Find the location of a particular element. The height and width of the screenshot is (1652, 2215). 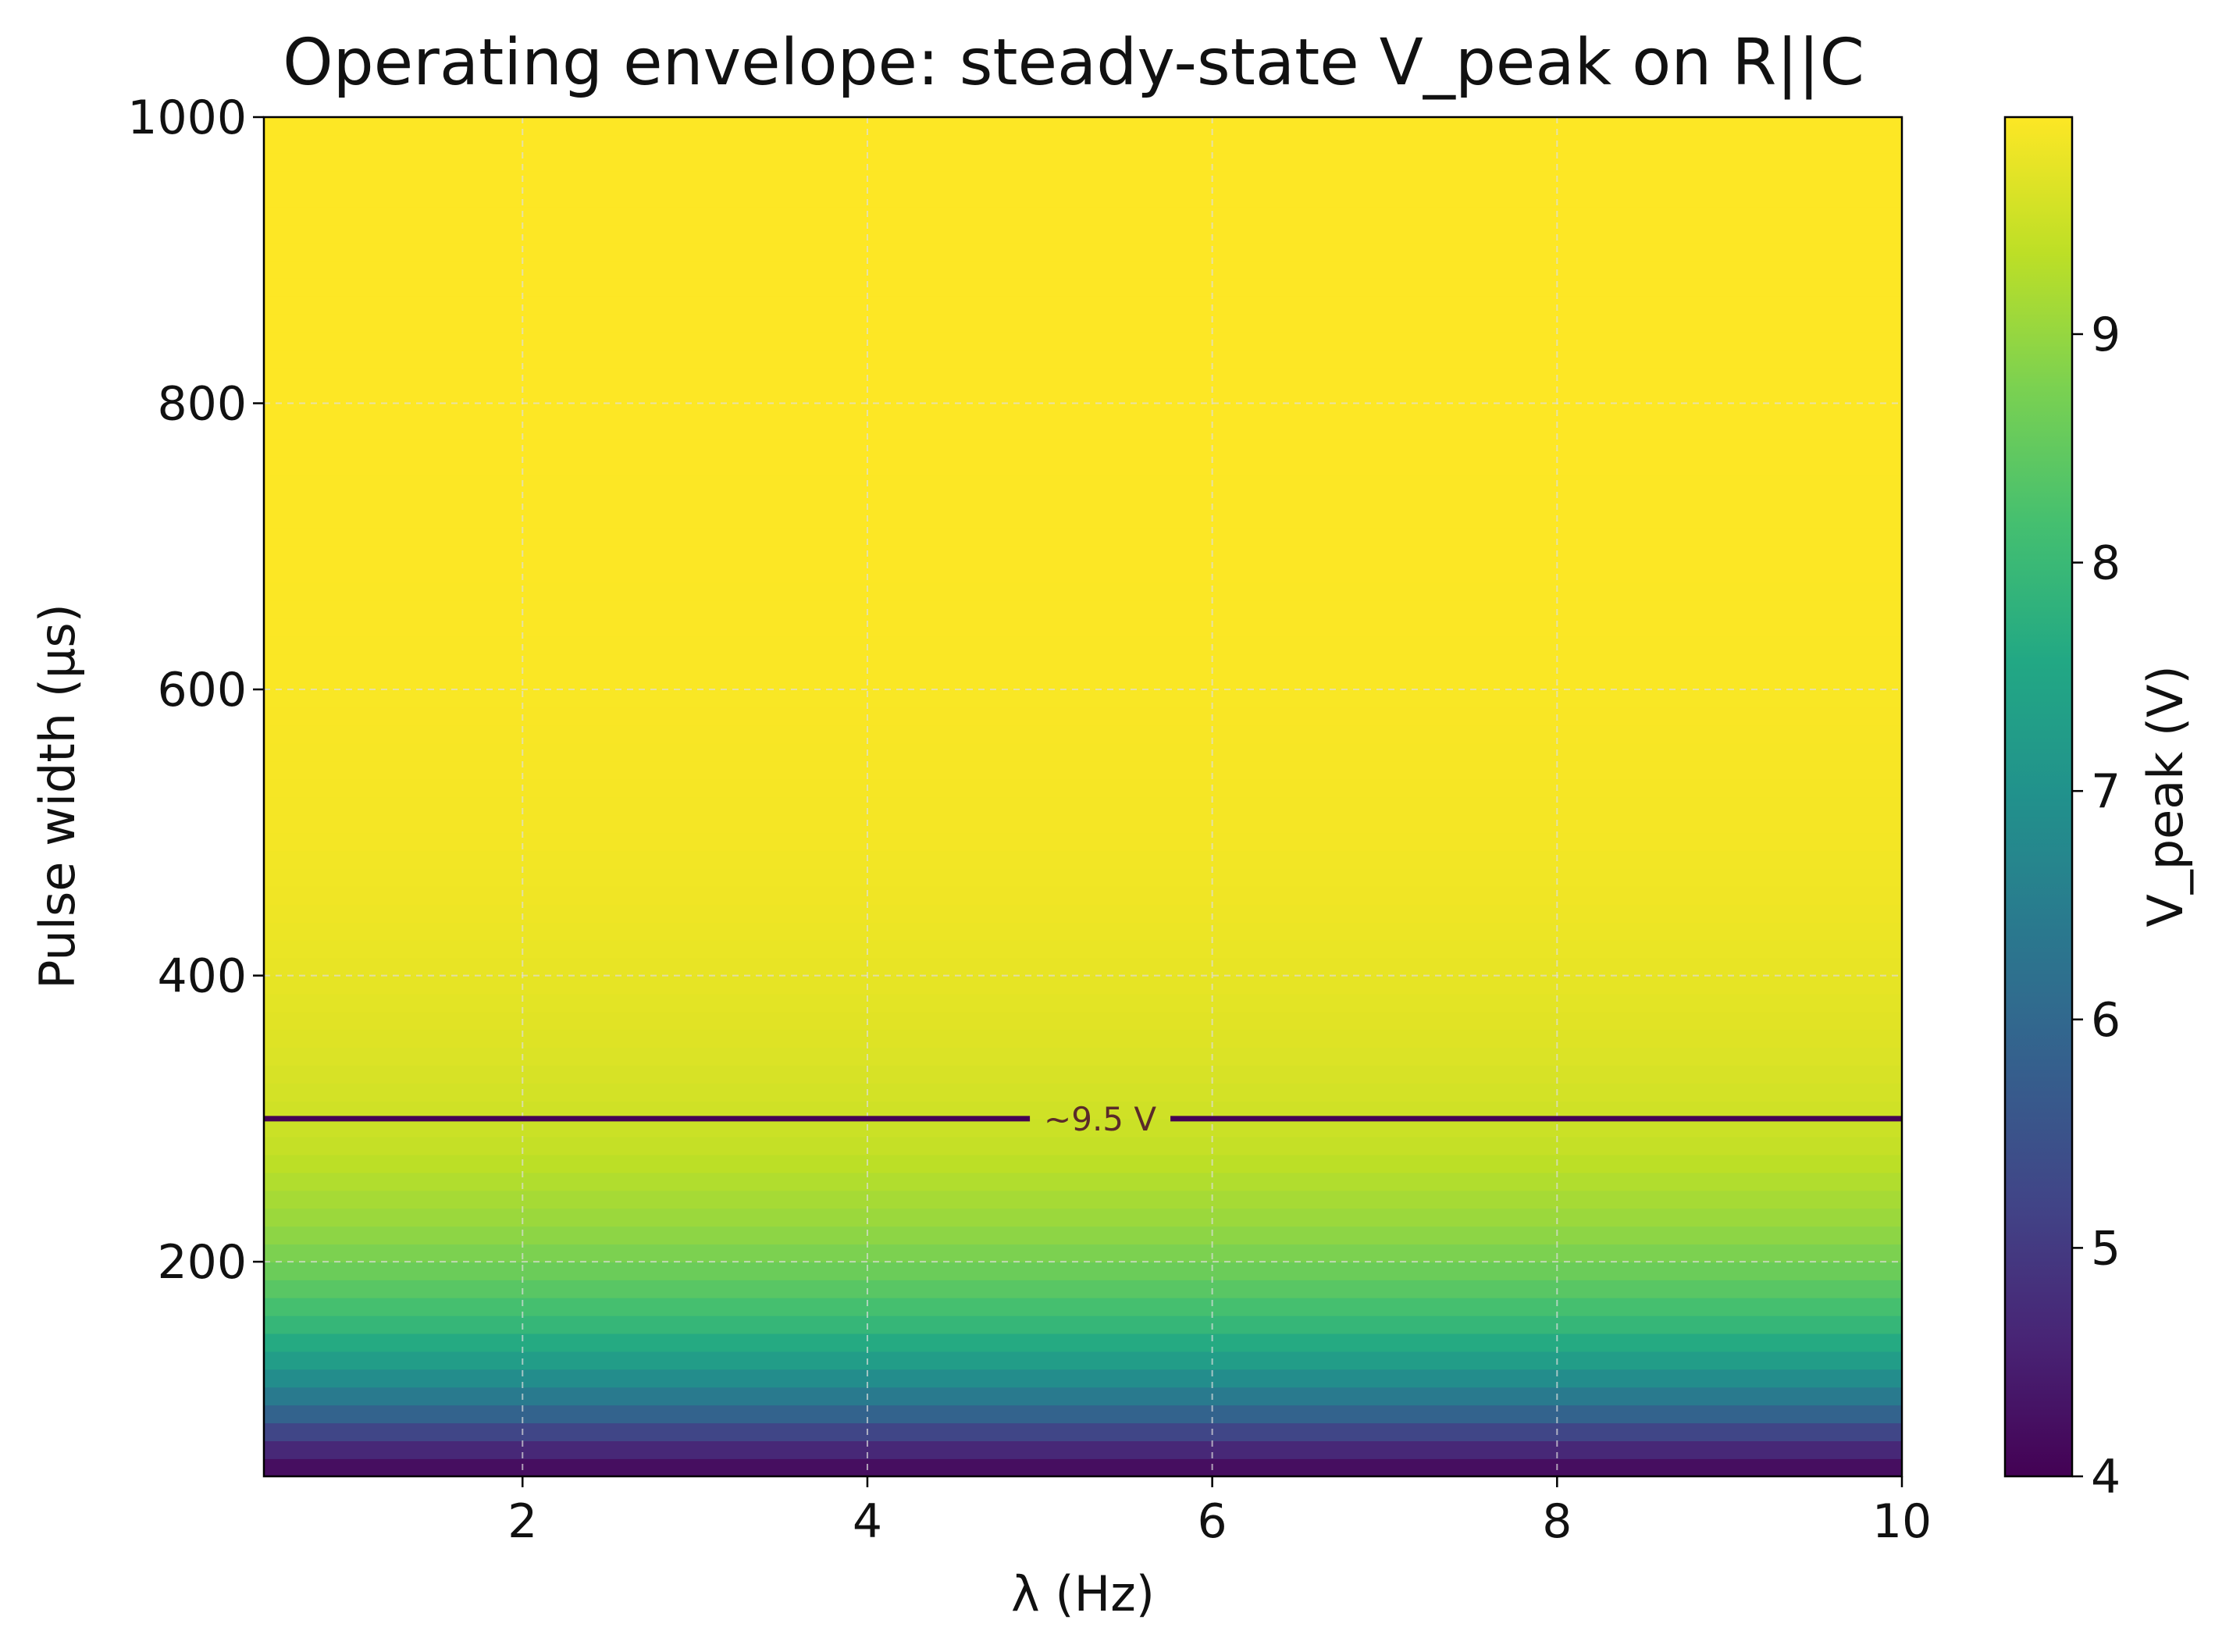

y-tick-label: 400 is located at coordinates (202, 977).